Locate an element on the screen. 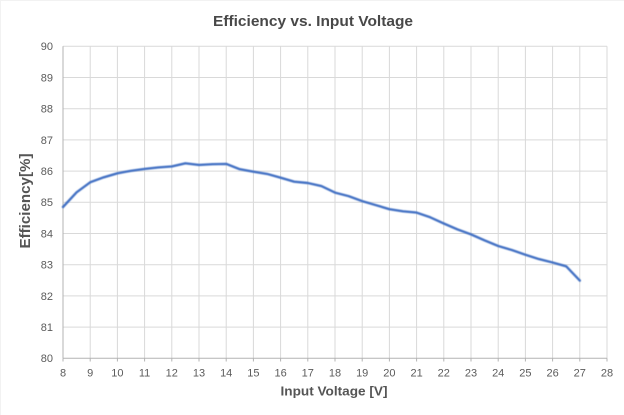 Image resolution: width=624 pixels, height=415 pixels. svg-text: 14 is located at coordinates (226, 373).